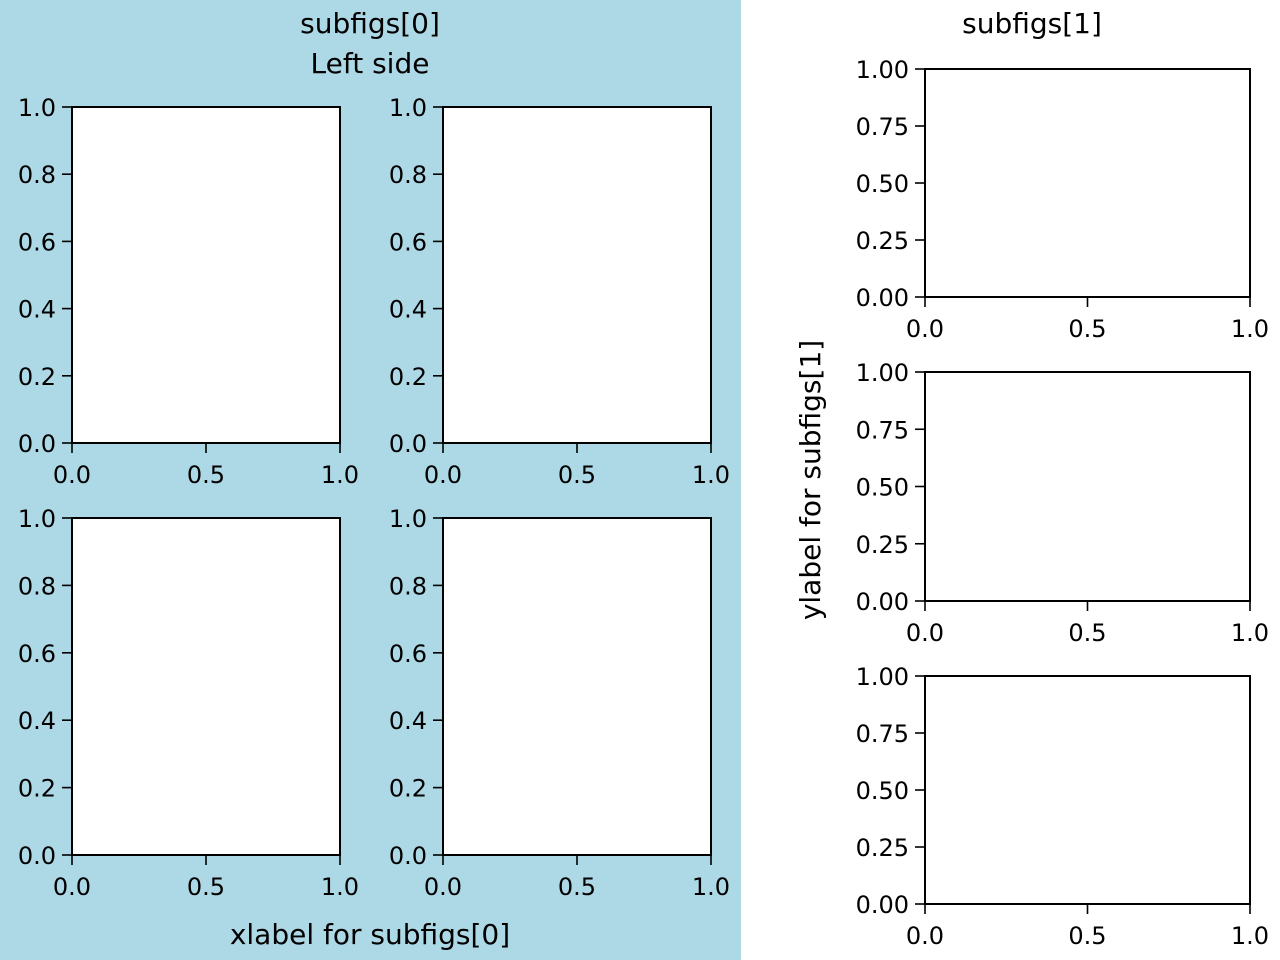 Image resolution: width=1280 pixels, height=960 pixels. I want to click on subfigure-0-suptitle-line-1: subfigs[0], so click(370, 23).